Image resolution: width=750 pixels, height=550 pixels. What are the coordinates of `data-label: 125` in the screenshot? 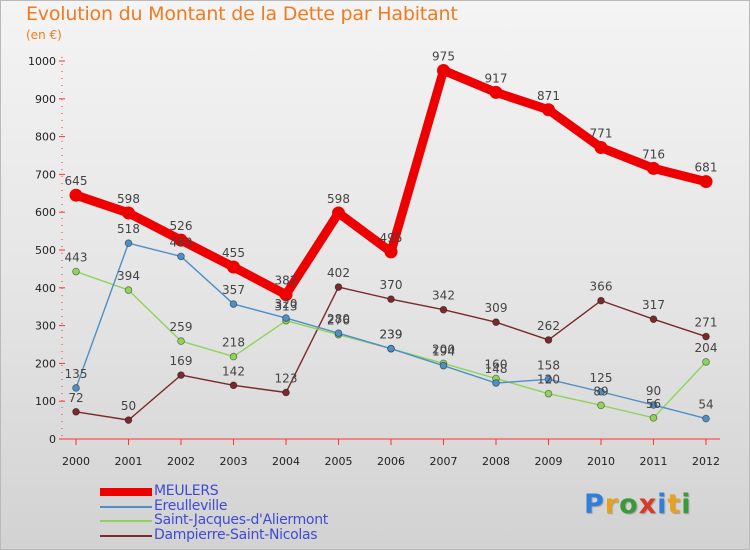 It's located at (601, 378).